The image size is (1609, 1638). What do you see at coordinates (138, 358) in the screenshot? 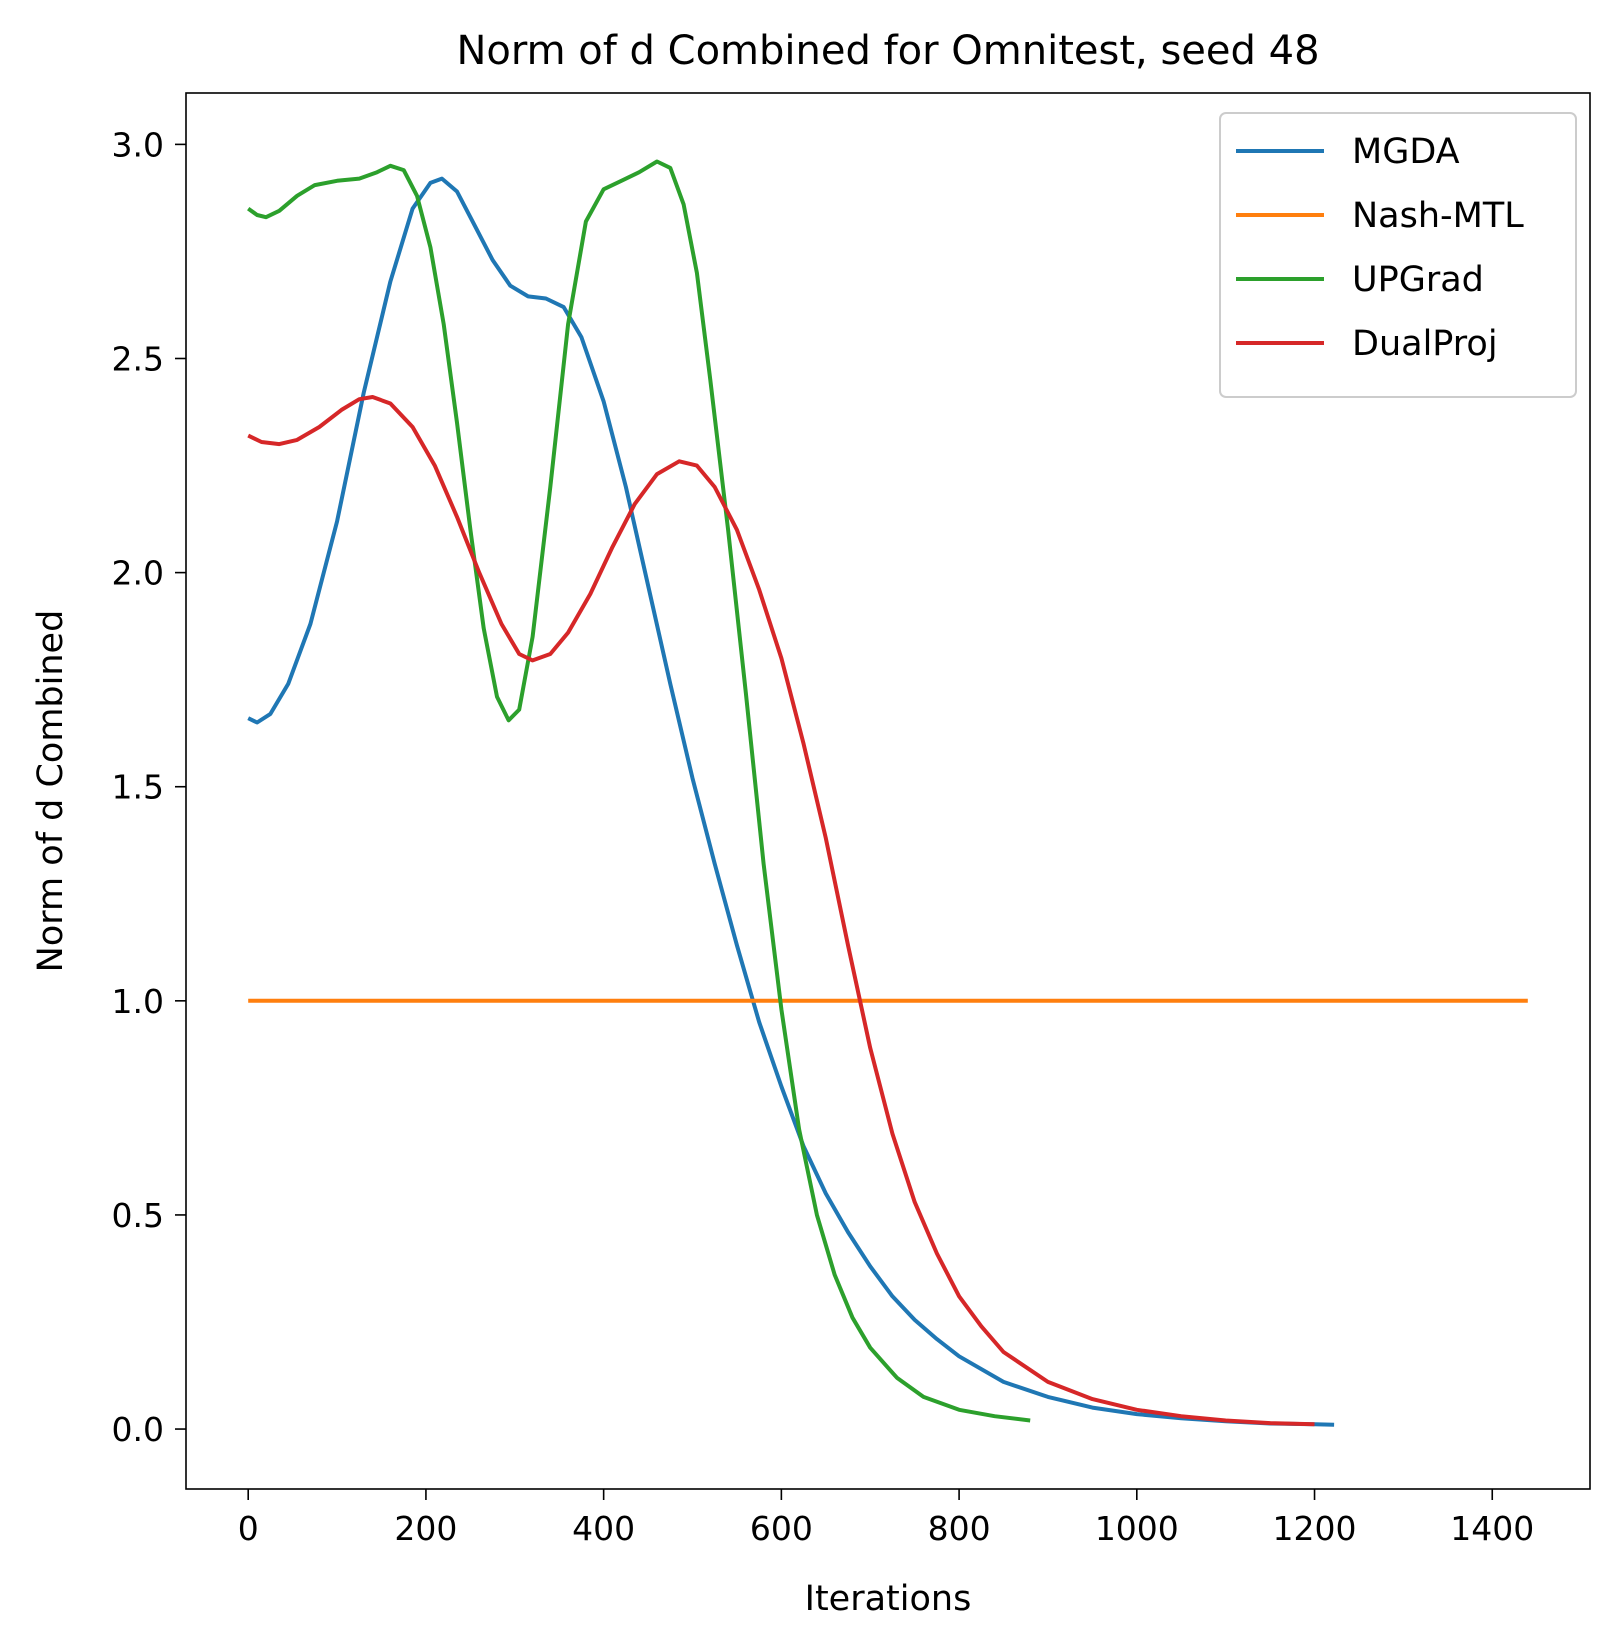
I see `y-tick-label: 2.5` at bounding box center [138, 358].